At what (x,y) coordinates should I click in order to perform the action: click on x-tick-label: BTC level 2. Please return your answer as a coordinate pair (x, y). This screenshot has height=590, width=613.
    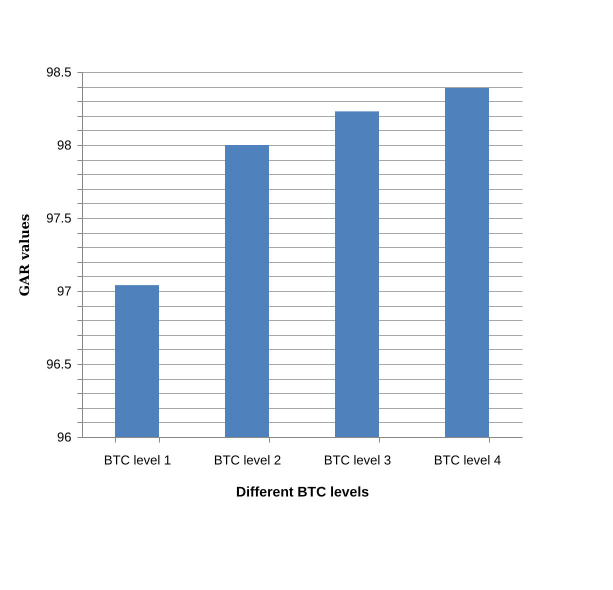
    Looking at the image, I should click on (248, 460).